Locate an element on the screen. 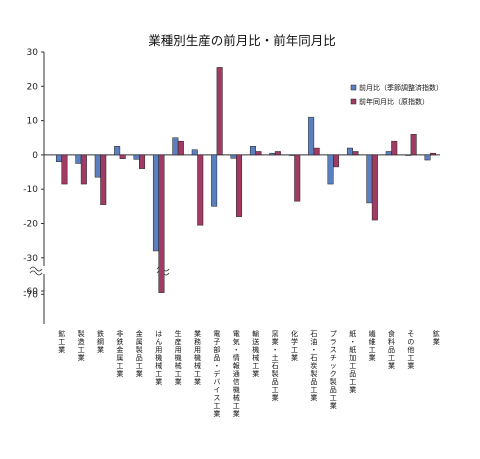 This screenshot has height=459, width=480. x-tick-label: プラスチック製品工業 is located at coordinates (333, 370).